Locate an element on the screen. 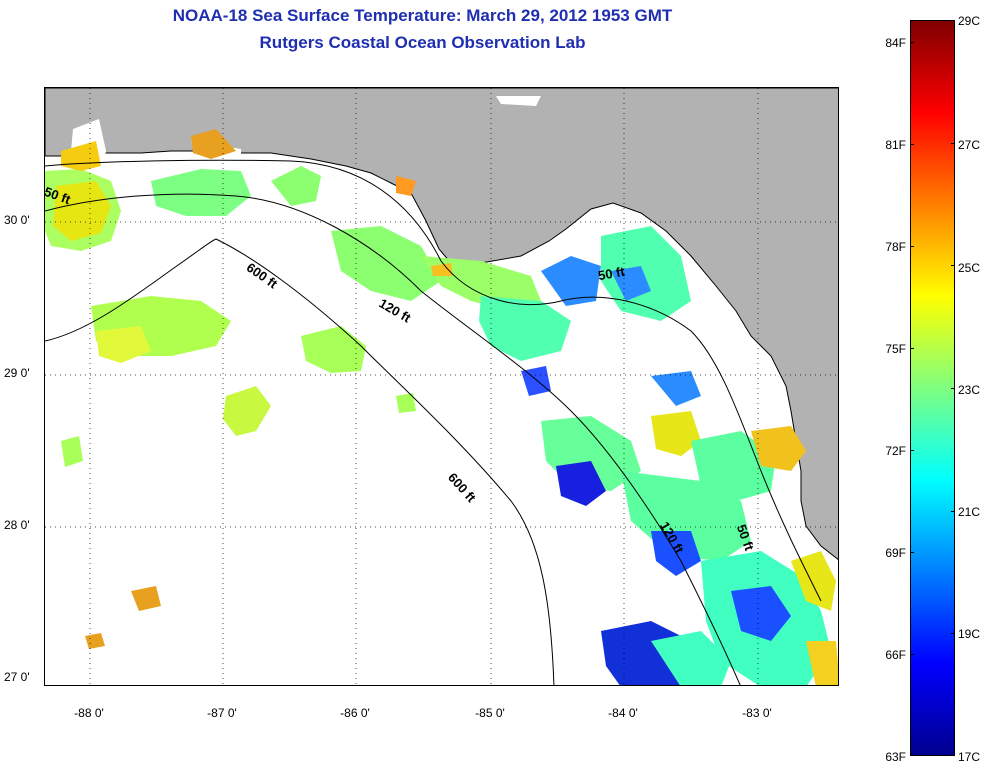 The width and height of the screenshot is (992, 770). colorbar-label-69f: 69F is located at coordinates (895, 553).